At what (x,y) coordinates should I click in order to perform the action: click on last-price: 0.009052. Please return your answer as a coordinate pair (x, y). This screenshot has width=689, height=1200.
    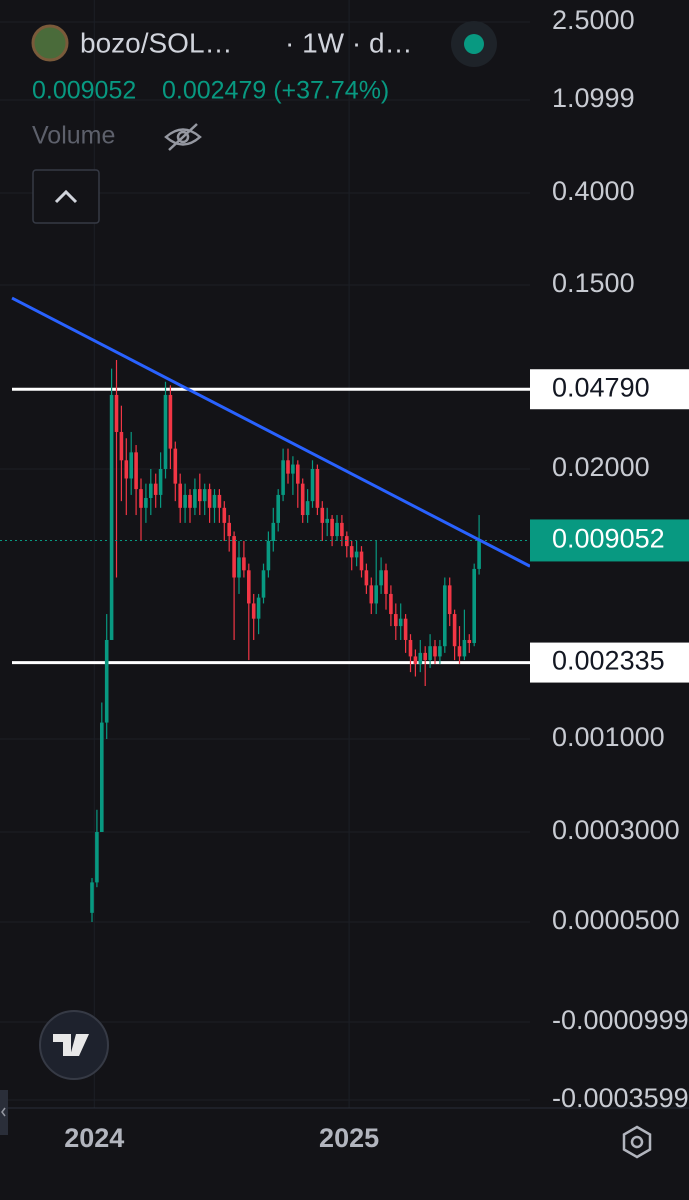
    Looking at the image, I should click on (84, 91).